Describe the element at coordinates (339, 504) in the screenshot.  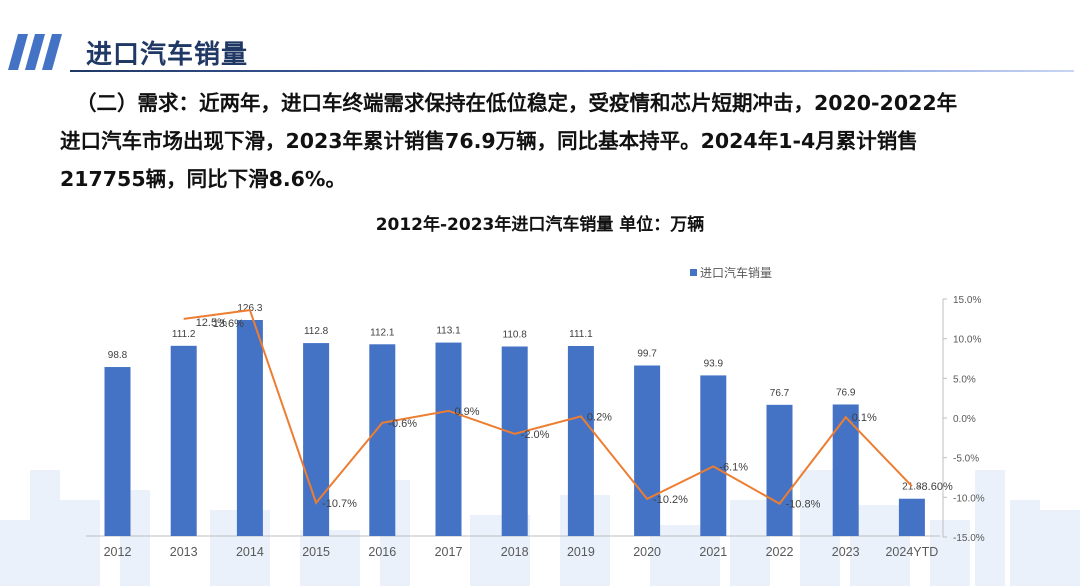
I see `growth-rate-label: -10.7%` at that location.